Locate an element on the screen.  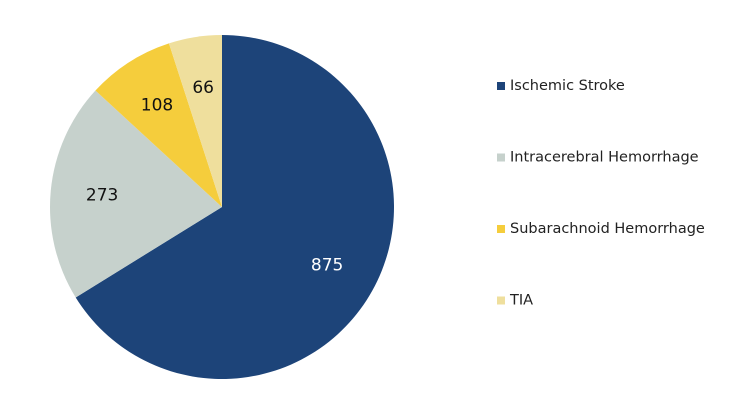
data-label: 66 is located at coordinates (203, 88).